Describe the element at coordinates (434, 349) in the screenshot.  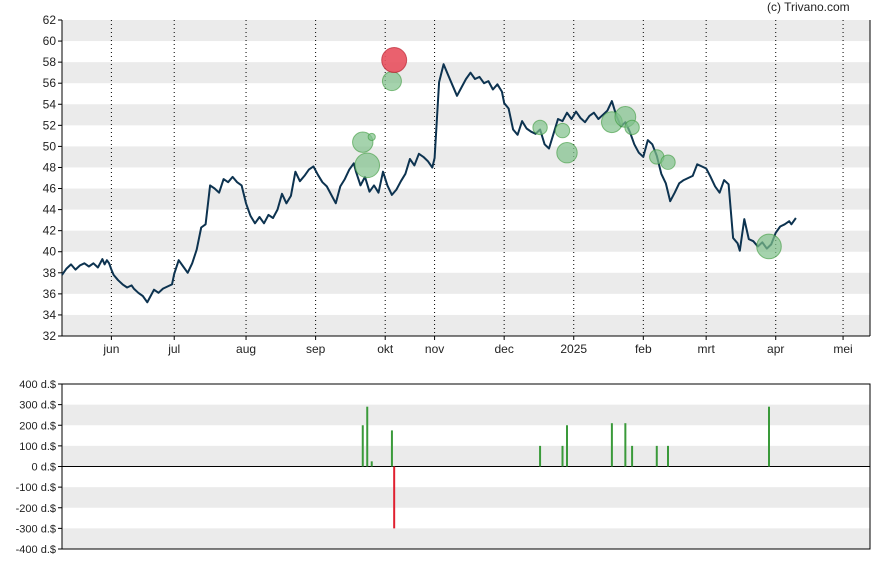
I see `x-tick-label: nov` at that location.